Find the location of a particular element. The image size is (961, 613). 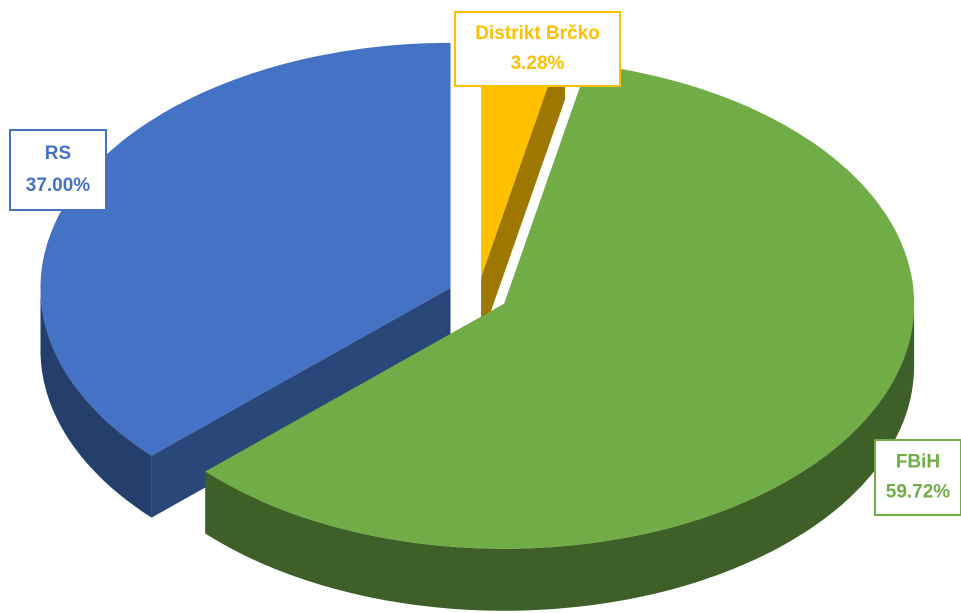

slice-cut-wall is located at coordinates (523, 188).